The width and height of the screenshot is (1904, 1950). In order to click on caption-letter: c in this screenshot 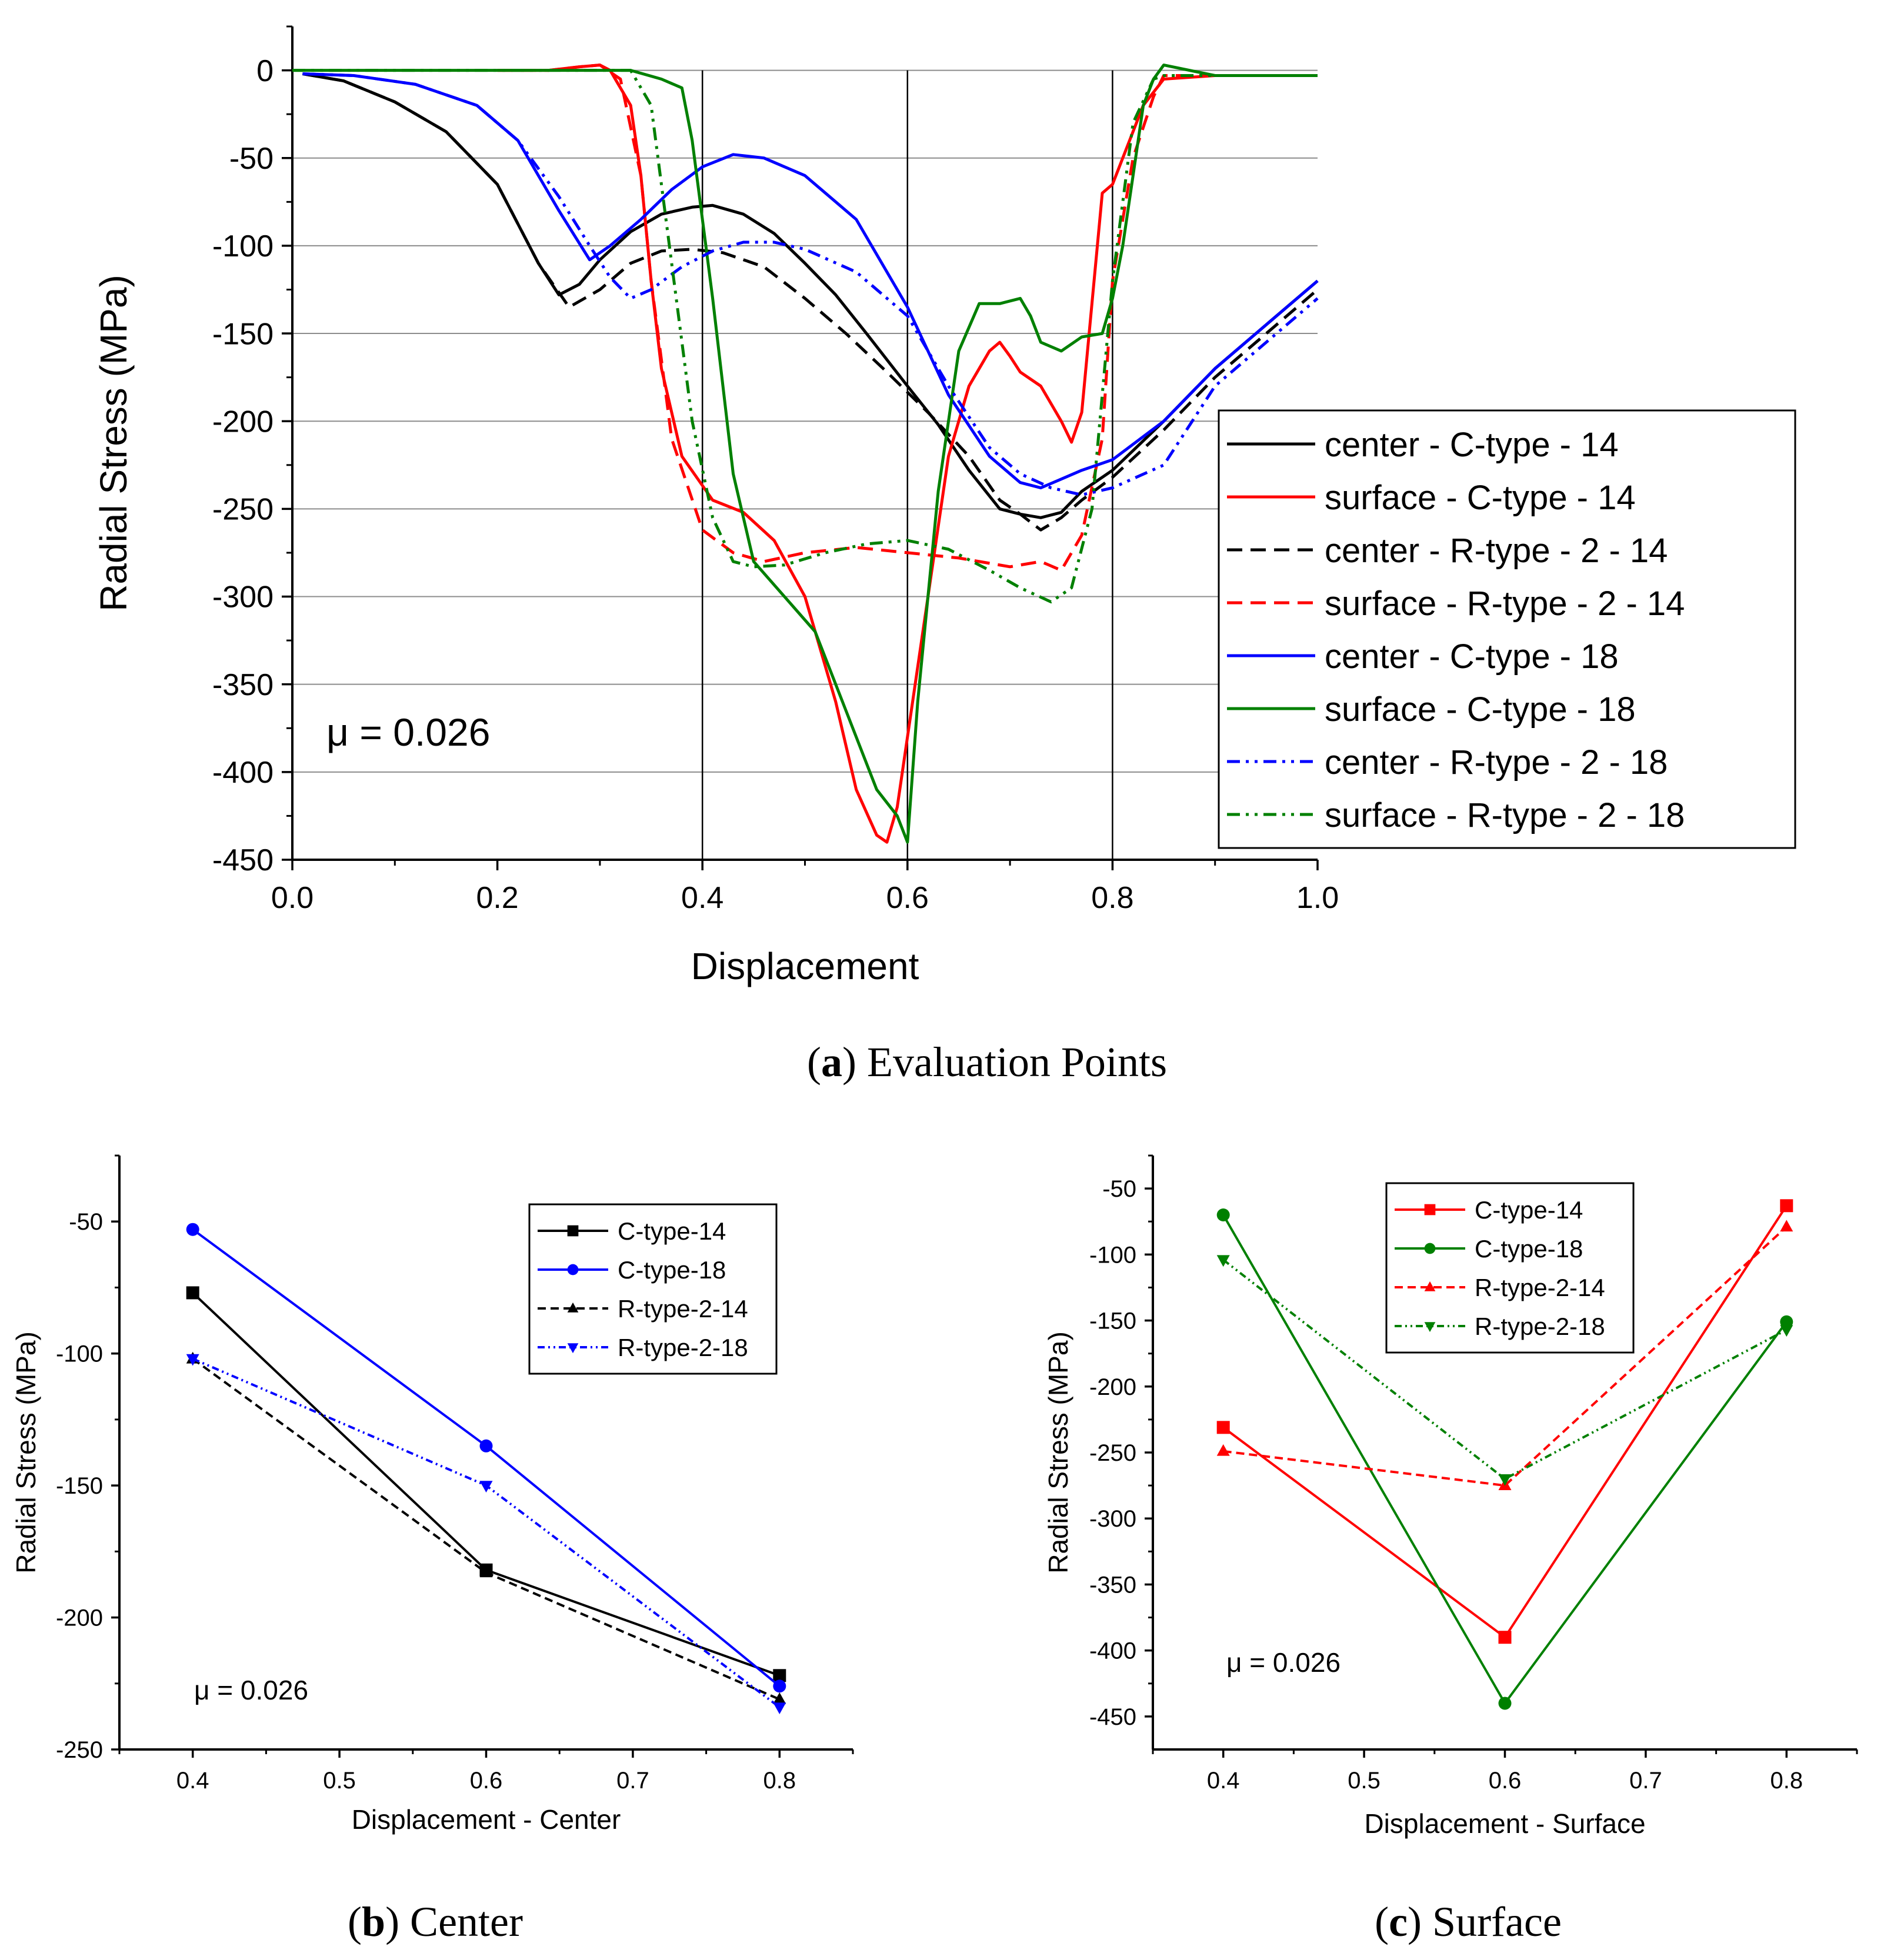, I will do `click(1398, 1922)`.